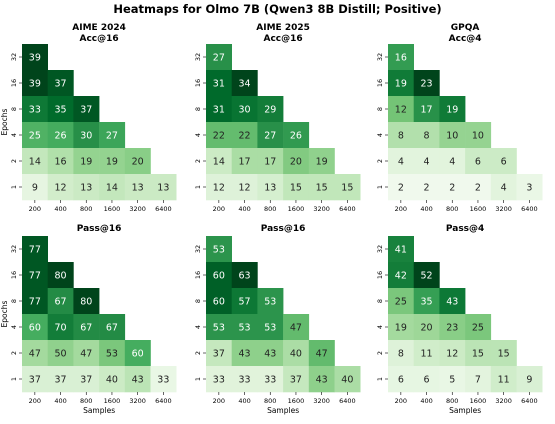  What do you see at coordinates (163, 188) in the screenshot?
I see `cell-value-label: 13` at bounding box center [163, 188].